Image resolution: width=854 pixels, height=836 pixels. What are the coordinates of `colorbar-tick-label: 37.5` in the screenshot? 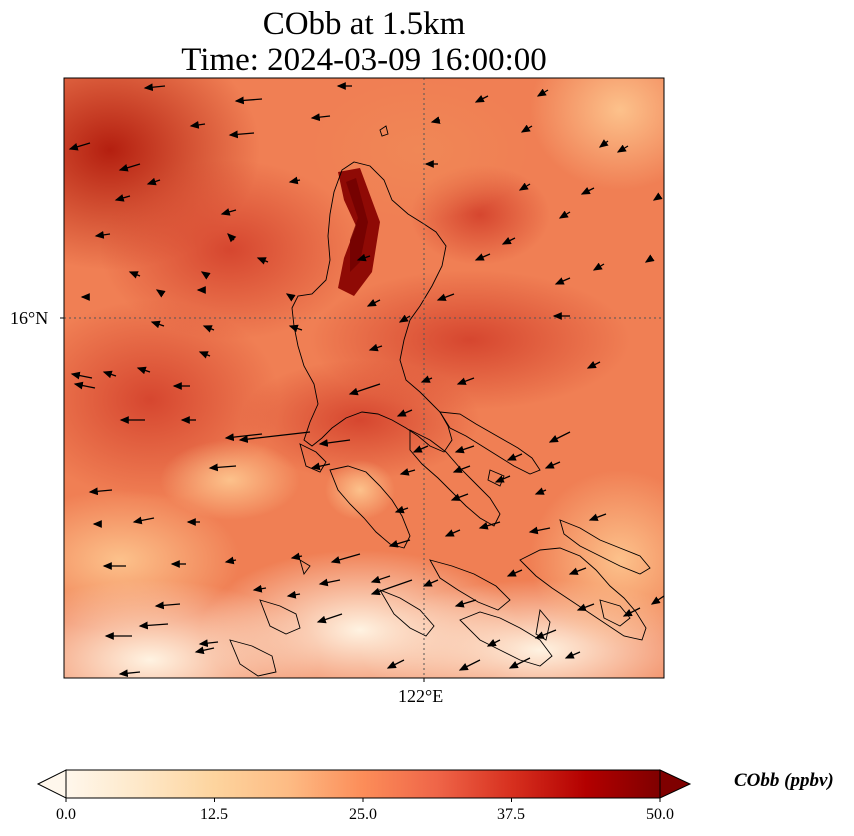 It's located at (511, 814).